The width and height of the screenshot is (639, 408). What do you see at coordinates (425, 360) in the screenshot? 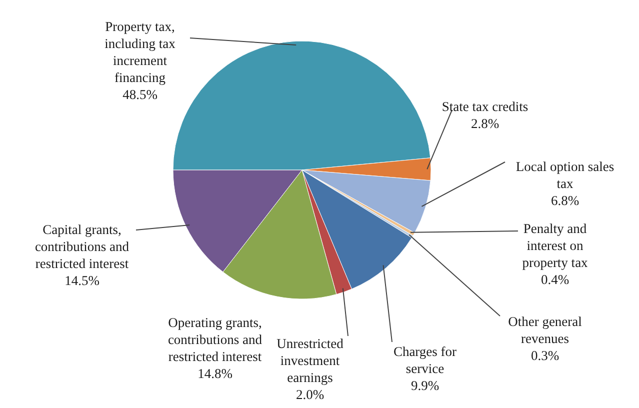
I see `slice-label: Charges for service` at bounding box center [425, 360].